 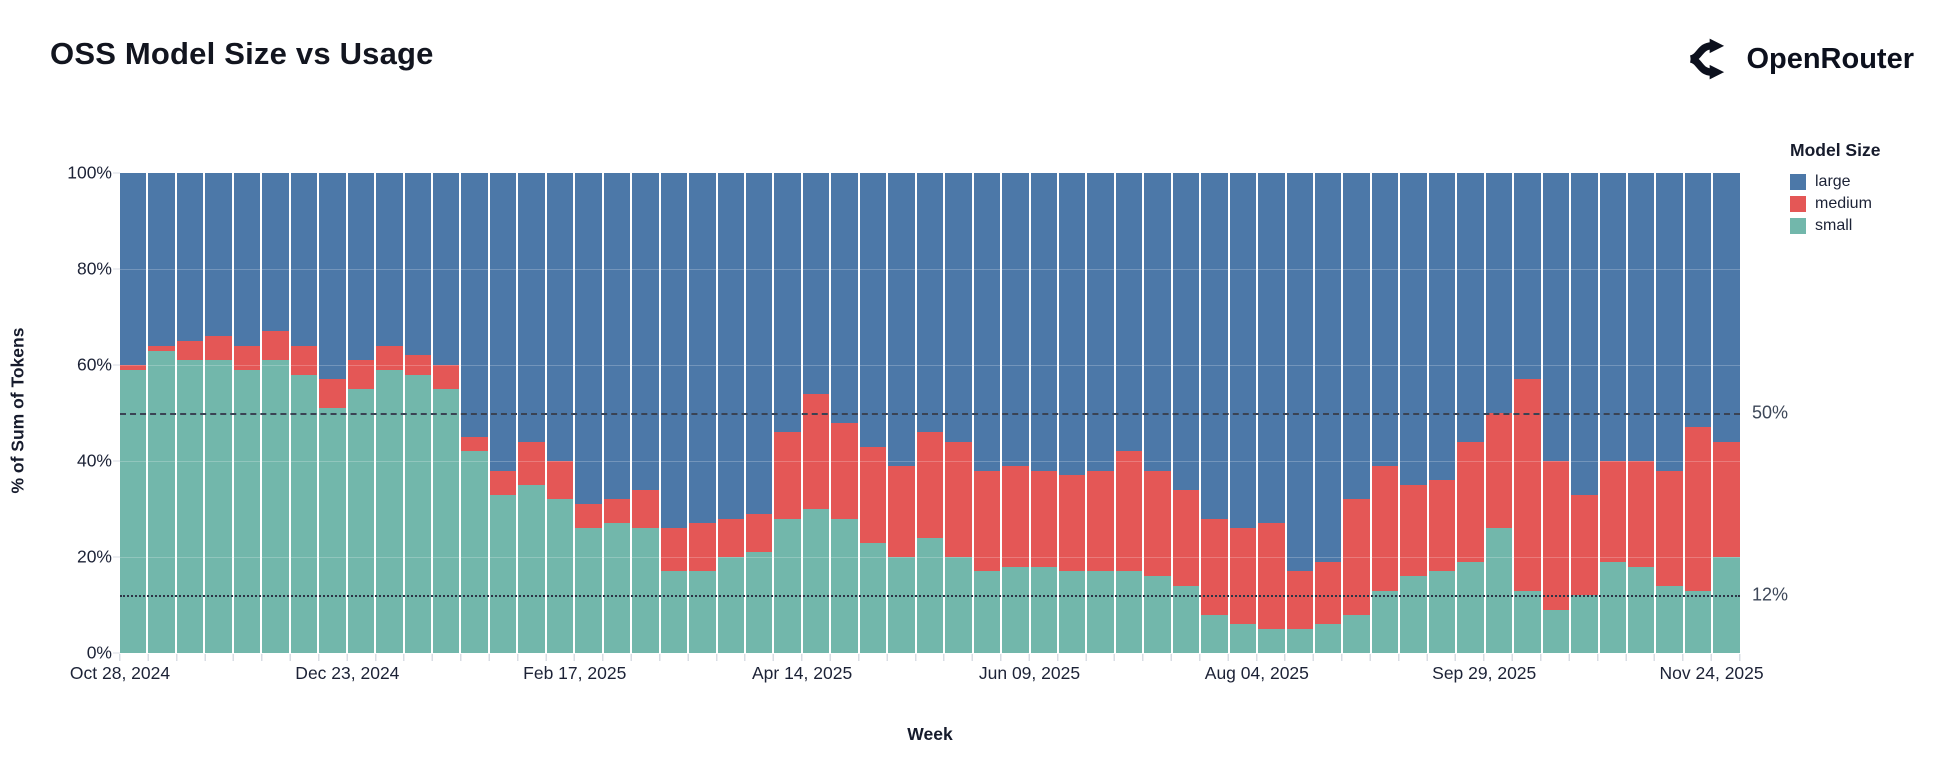 I want to click on legend-item-small: small, so click(x=1835, y=226).